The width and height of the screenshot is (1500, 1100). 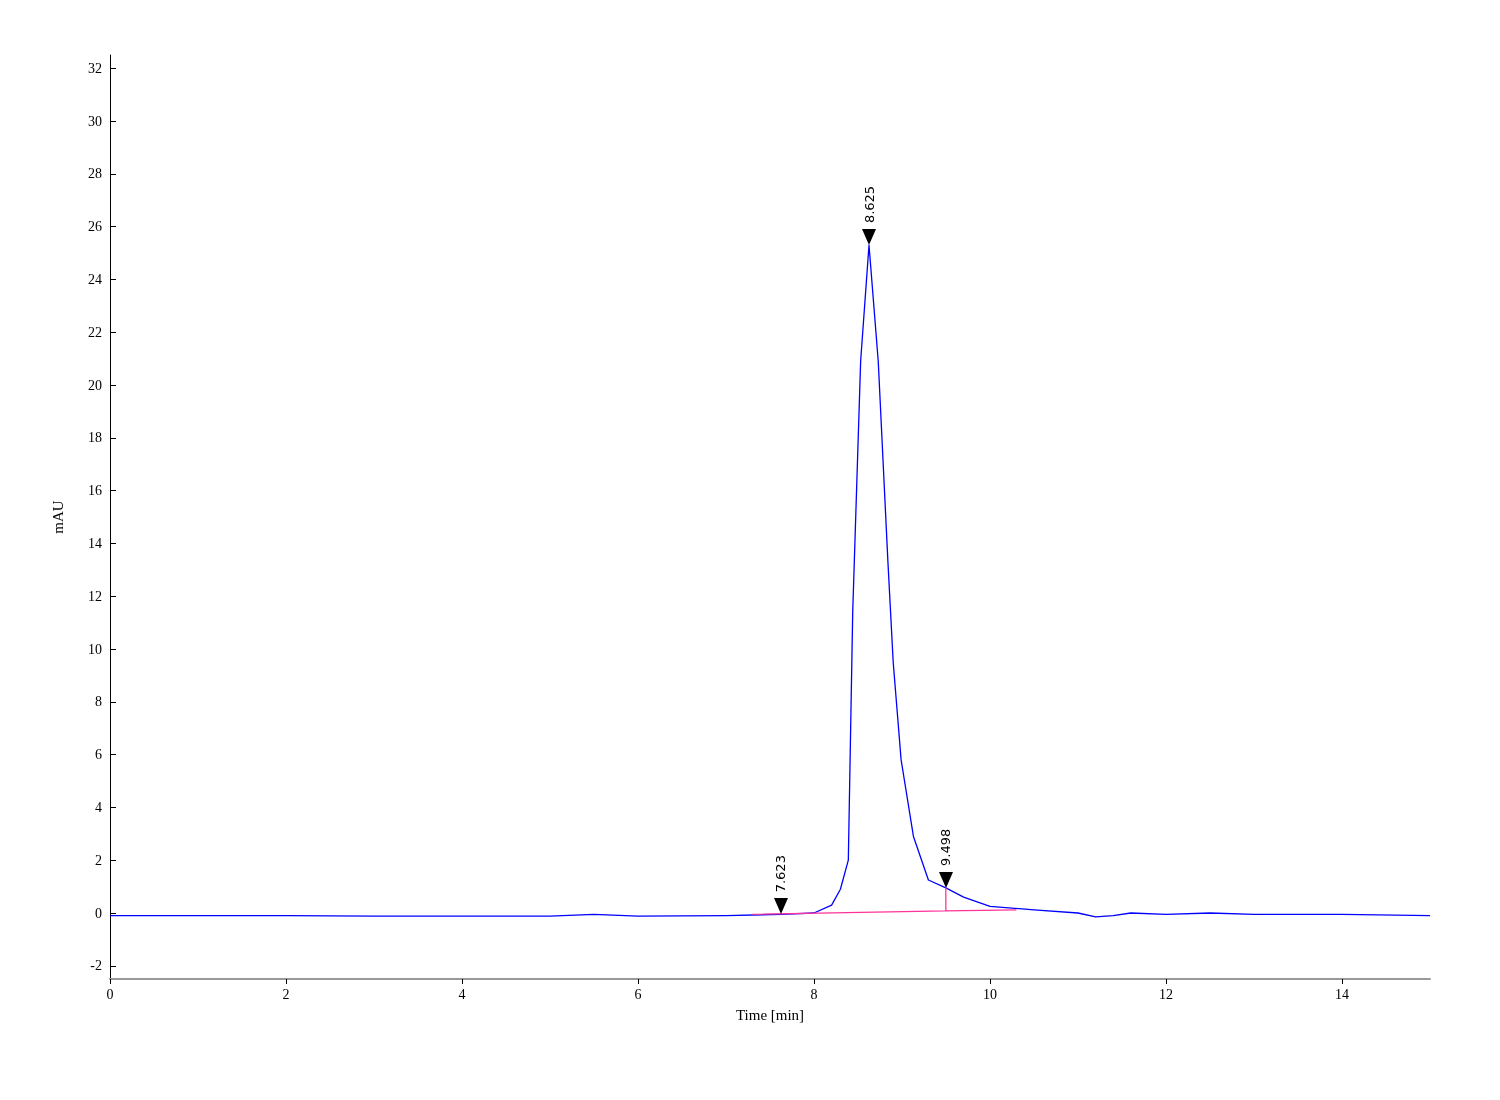 I want to click on y-tick-label: 10, so click(x=95, y=649).